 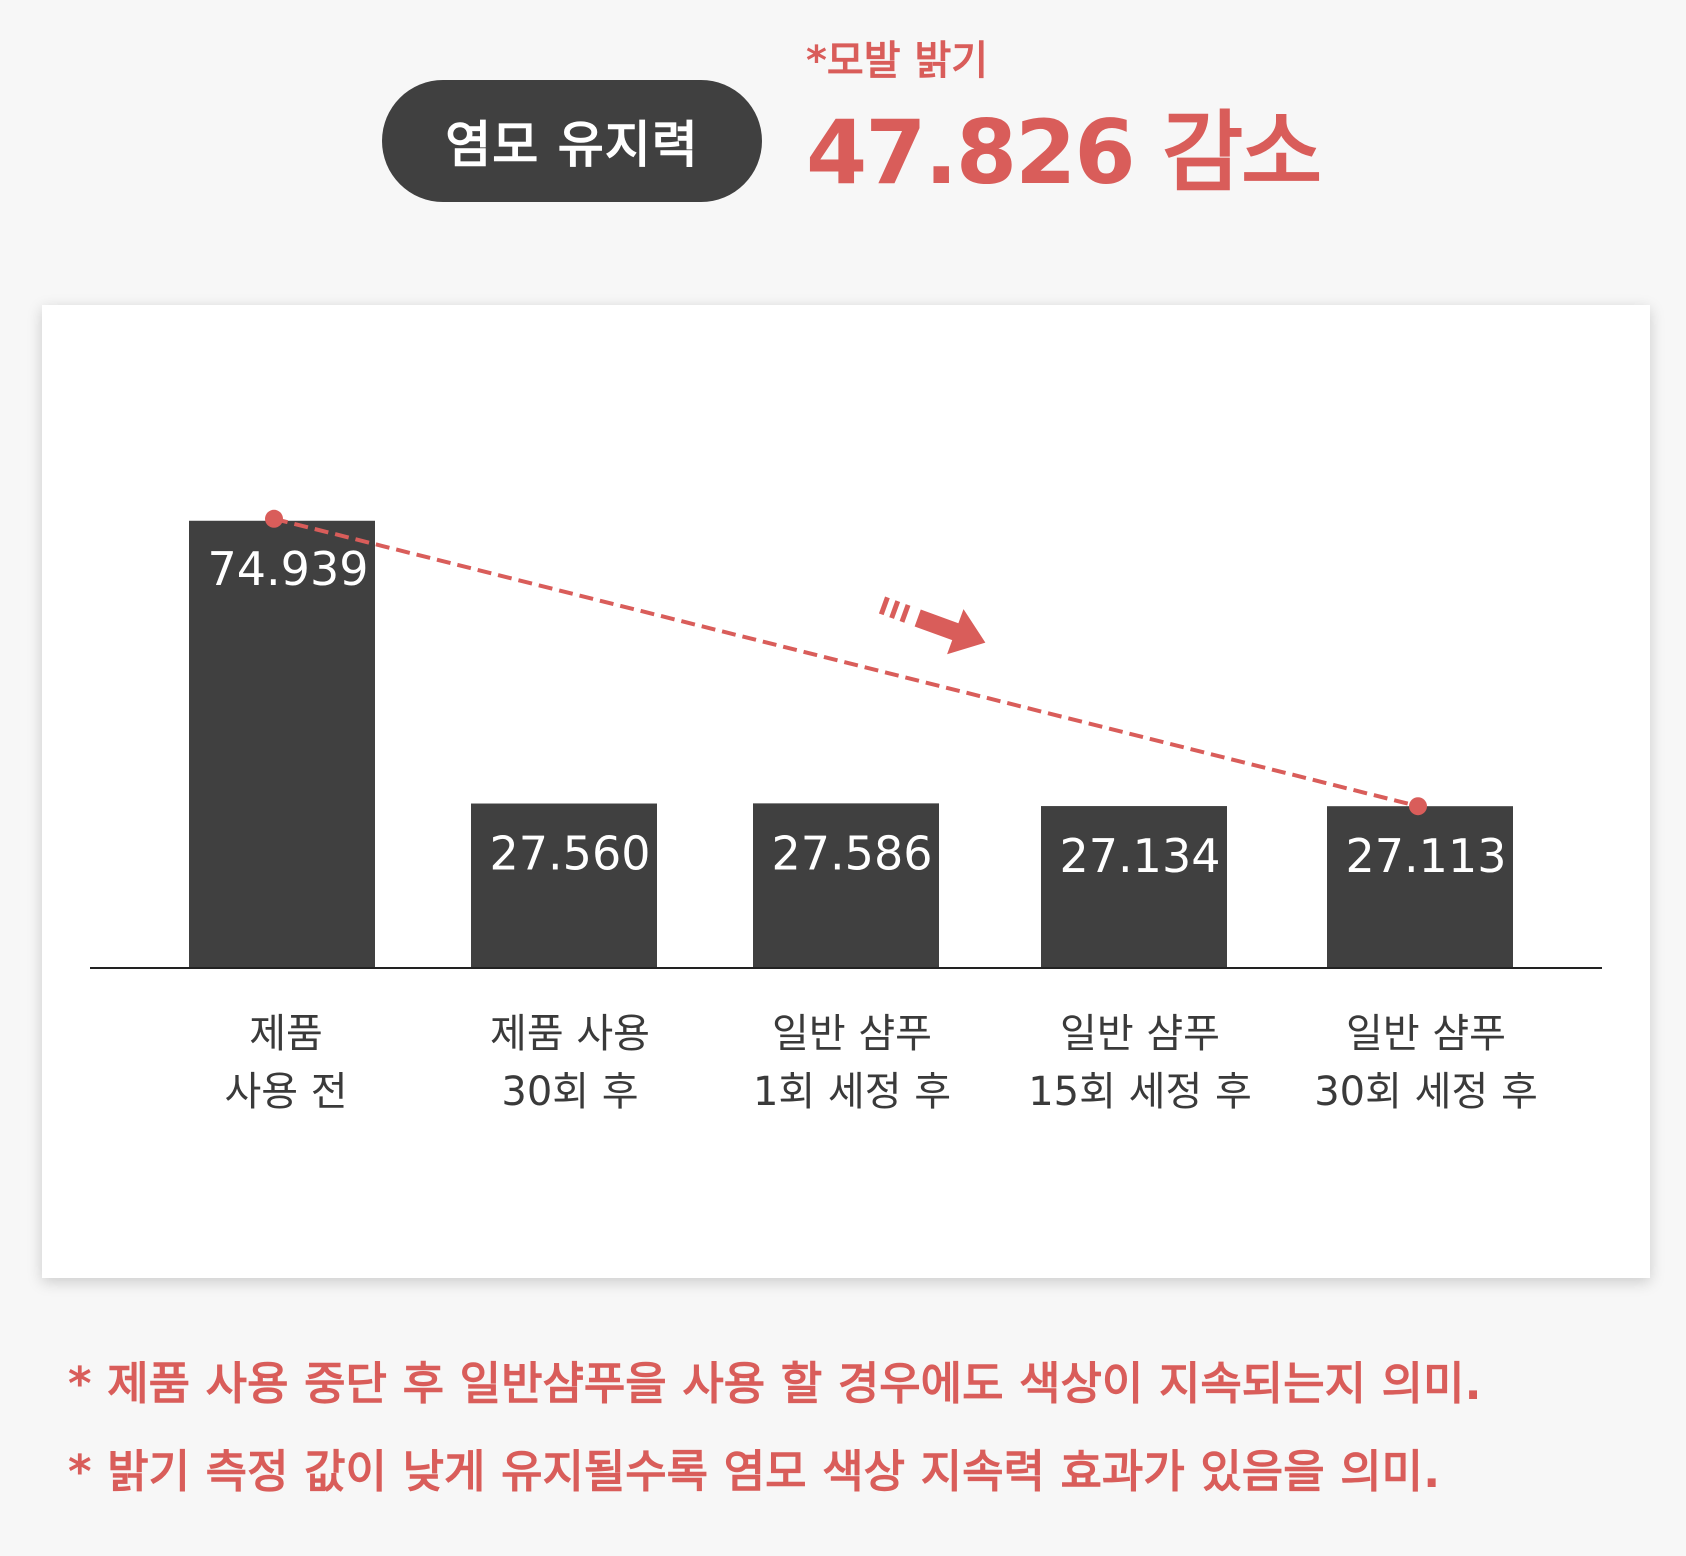 What do you see at coordinates (286, 1034) in the screenshot?
I see `category-label-1-line-1: 제품` at bounding box center [286, 1034].